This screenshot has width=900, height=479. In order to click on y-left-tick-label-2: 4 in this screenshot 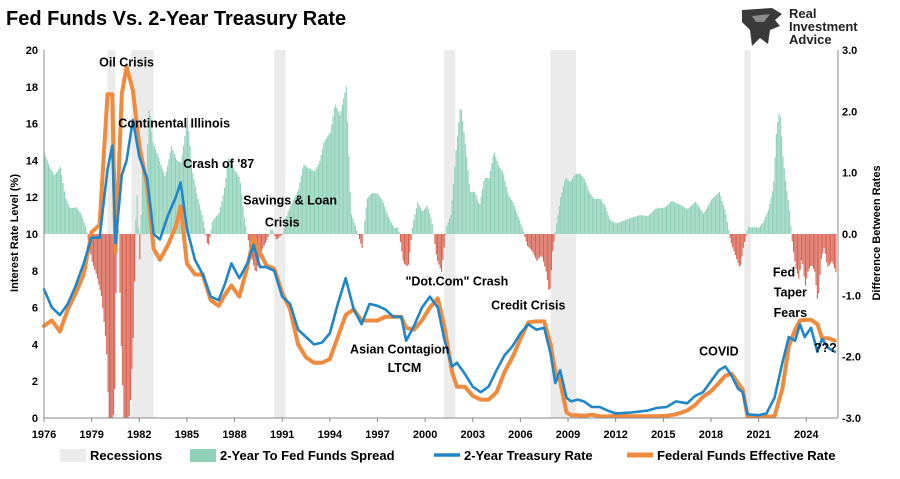, I will do `click(35, 345)`.